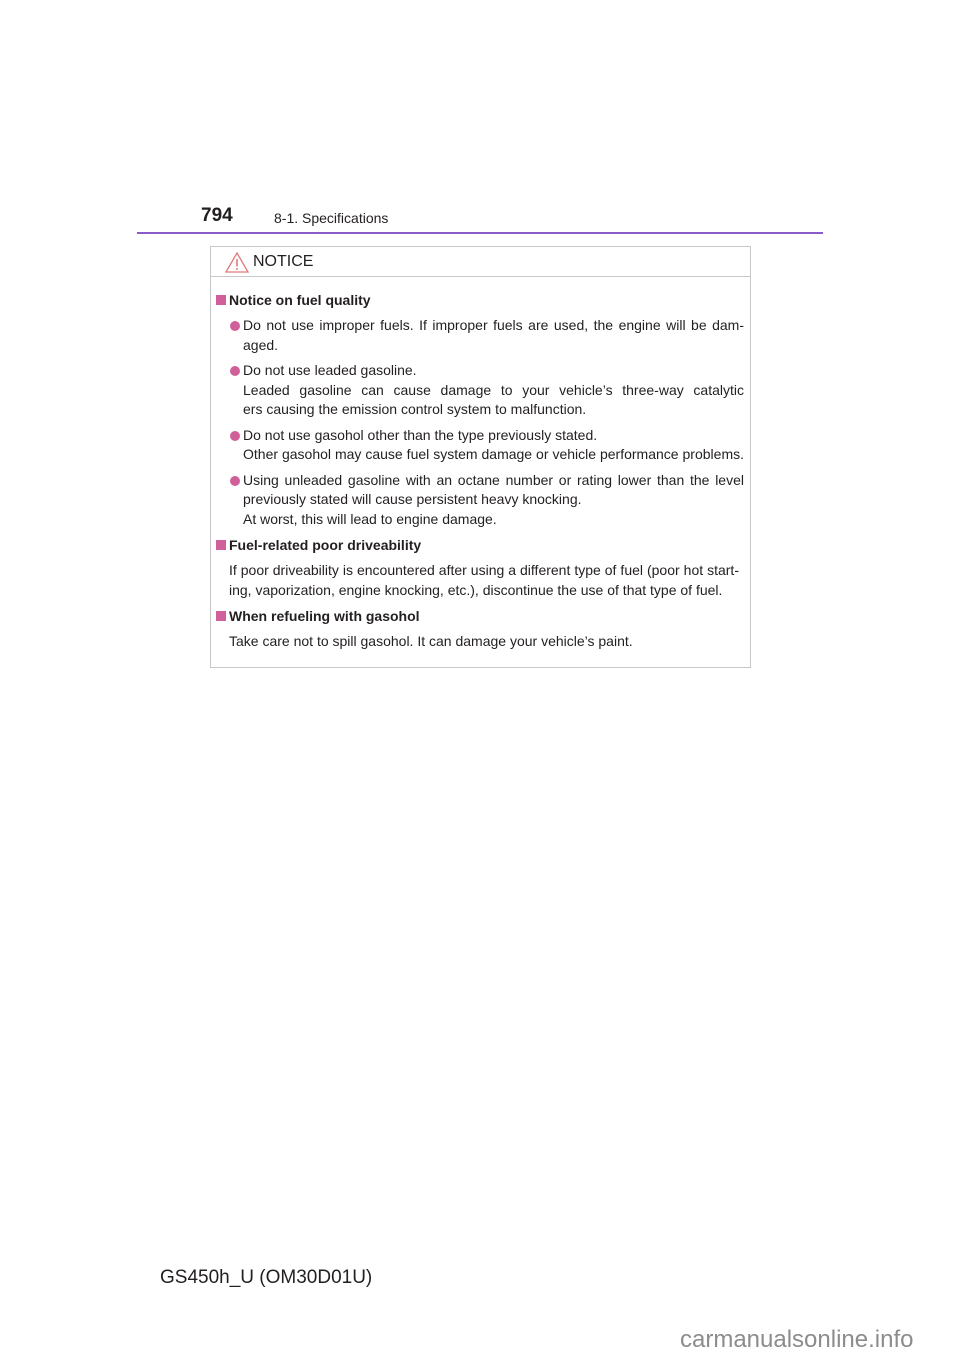 This screenshot has width=960, height=1358. I want to click on watermark: carmanualsonline.info, so click(797, 1339).